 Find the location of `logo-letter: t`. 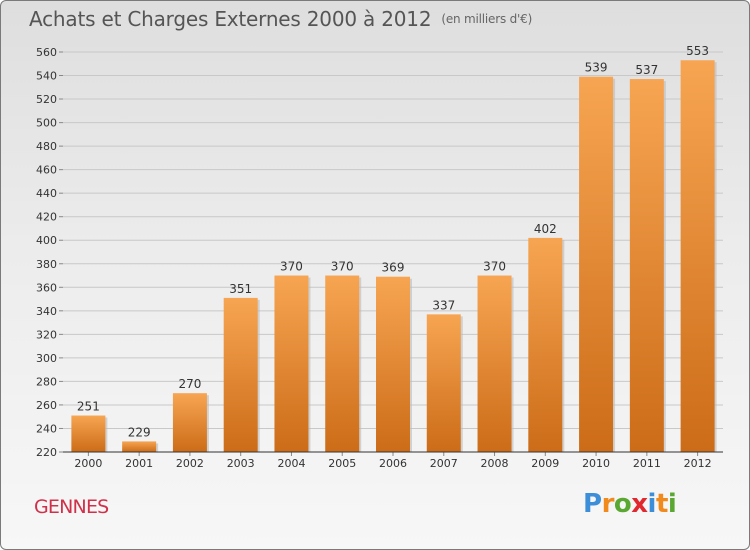

logo-letter: t is located at coordinates (661, 504).